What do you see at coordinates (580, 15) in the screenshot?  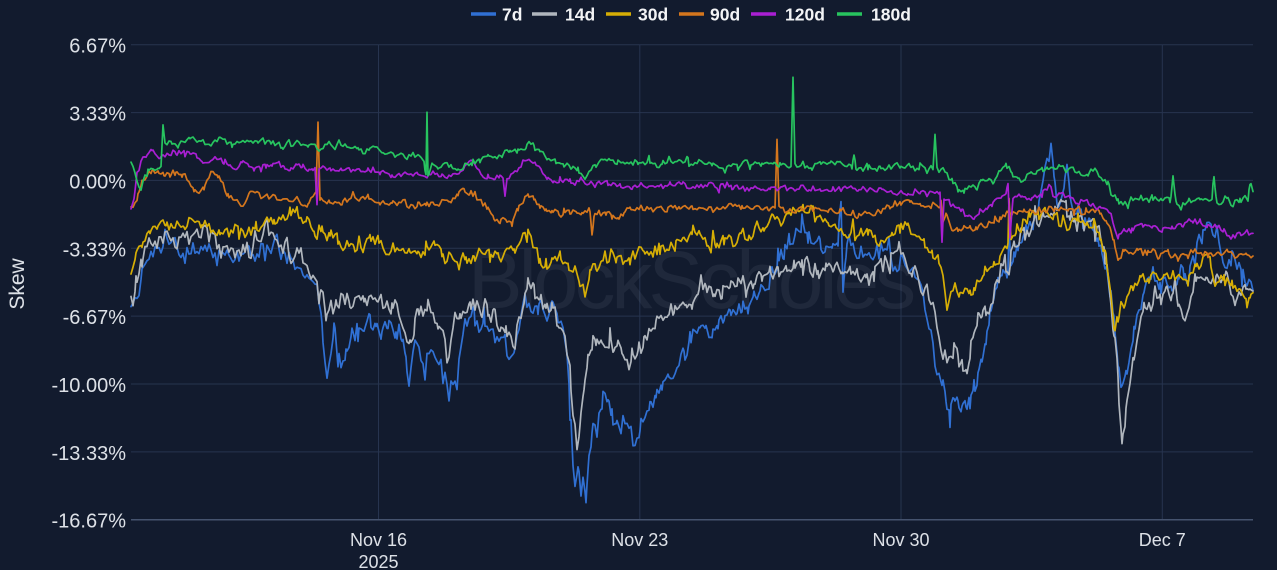 I see `svg-text: 14d` at bounding box center [580, 15].